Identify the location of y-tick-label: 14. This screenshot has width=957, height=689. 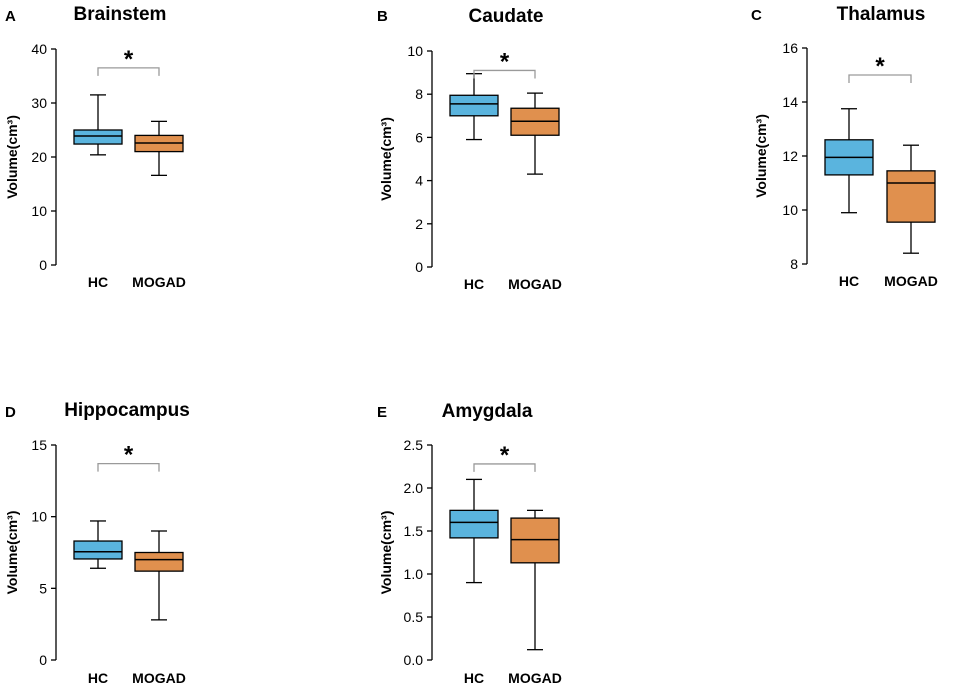
(790, 102).